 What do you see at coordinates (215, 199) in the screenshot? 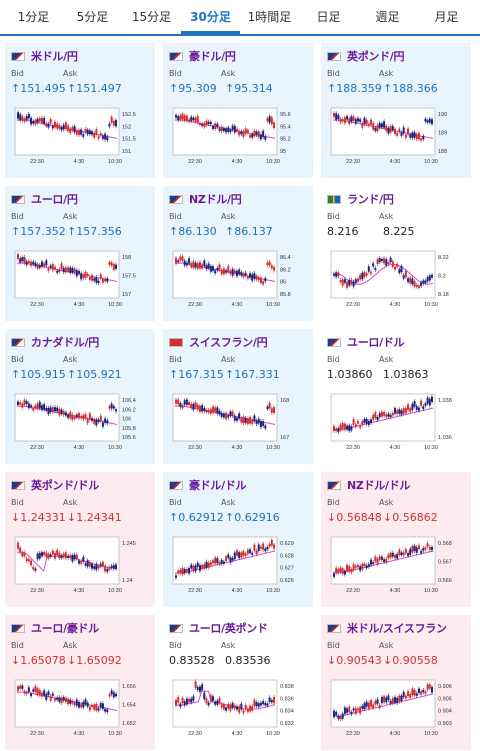
I see `pair-name: NZドル/円` at bounding box center [215, 199].